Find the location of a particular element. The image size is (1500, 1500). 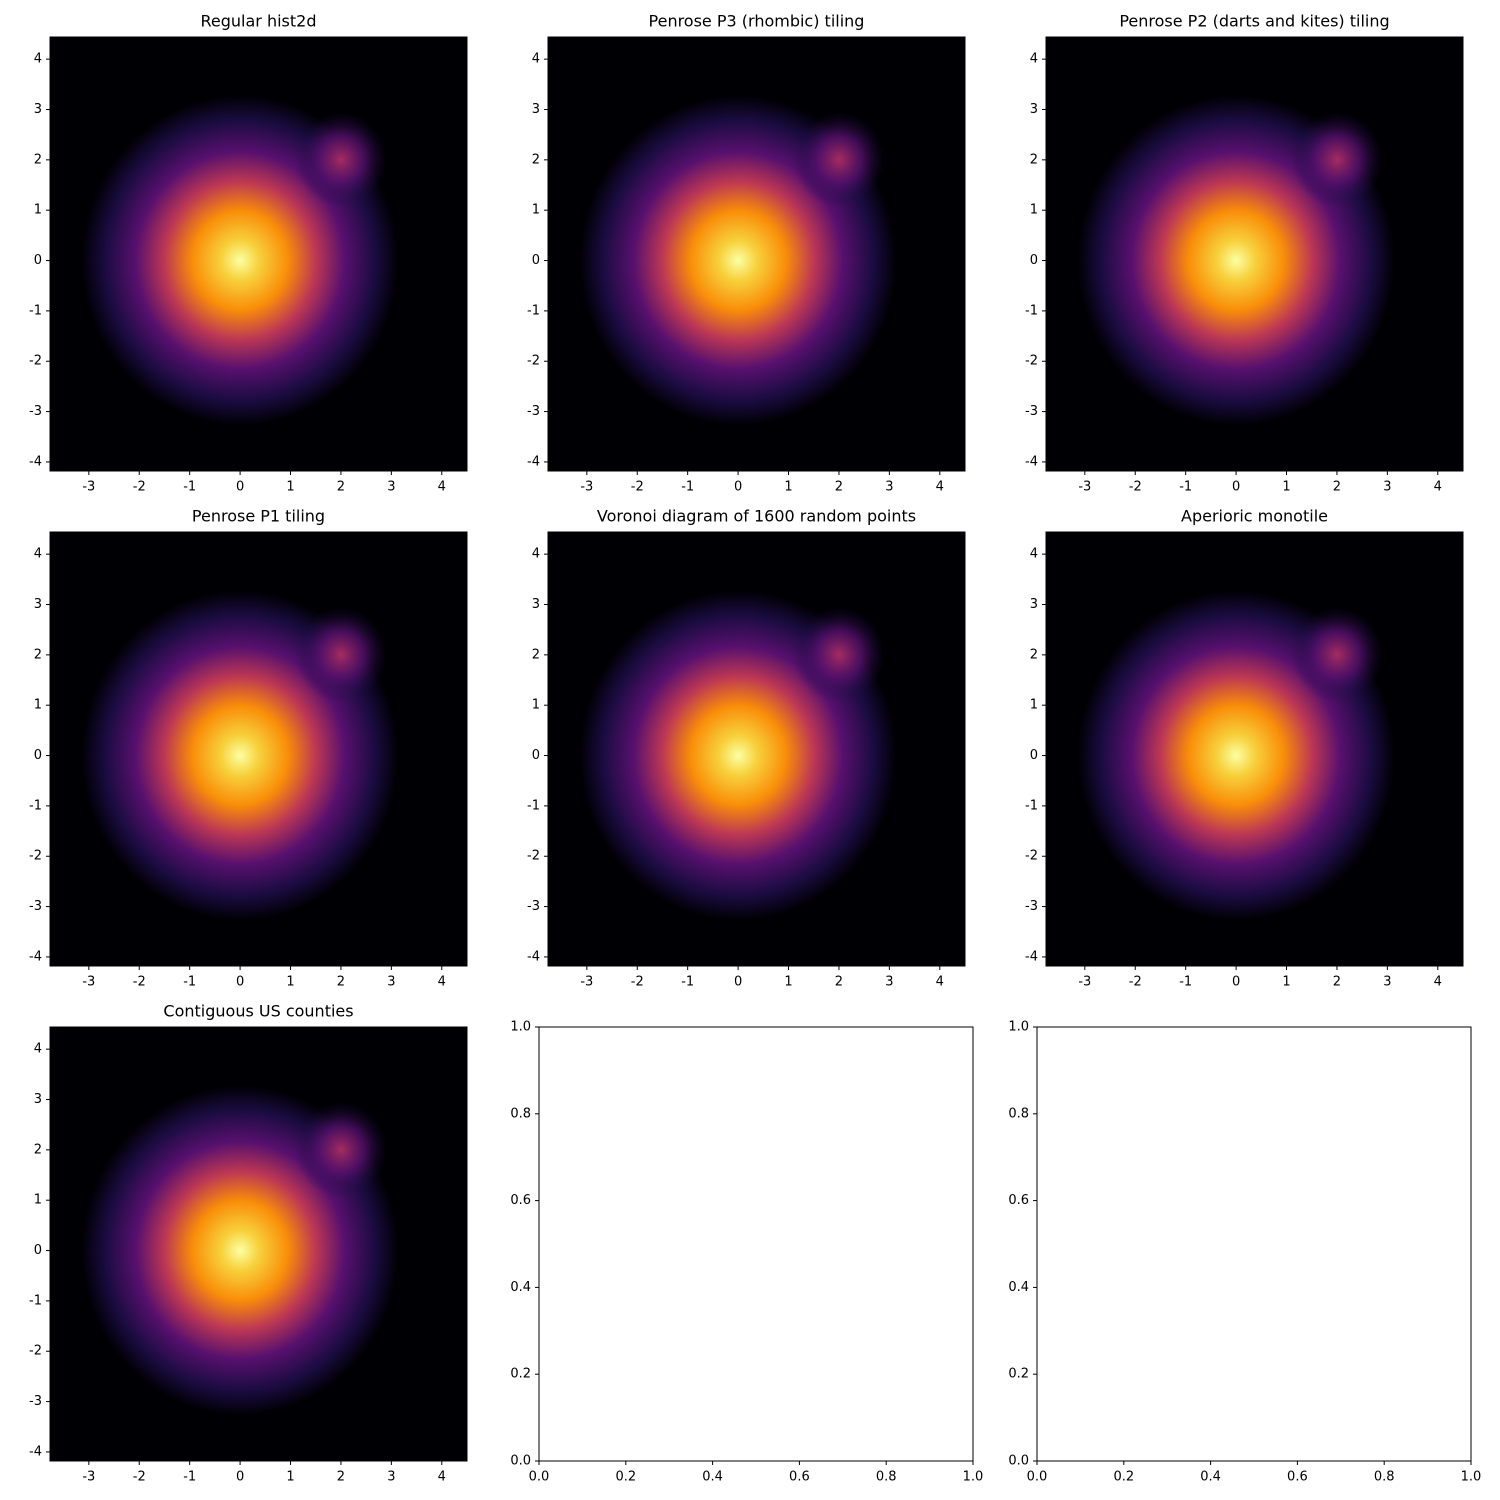

chart-title: Contiguous US counties is located at coordinates (258, 1011).